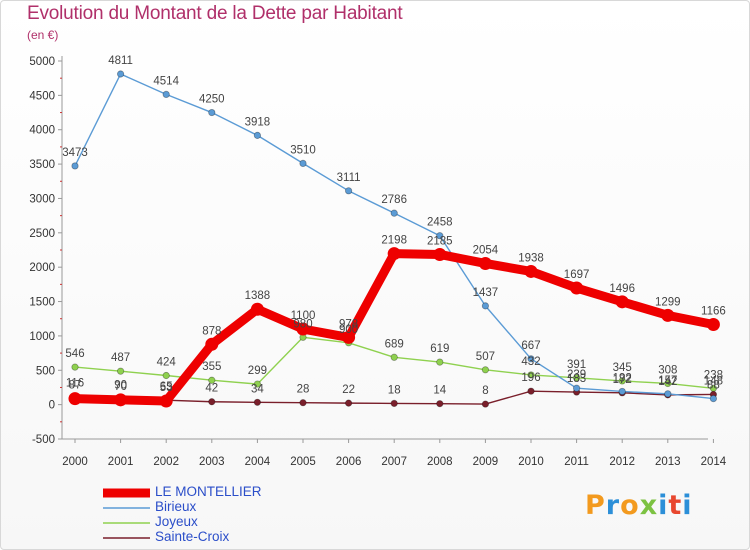 This screenshot has height=550, width=750. I want to click on data-label: 507, so click(485, 357).